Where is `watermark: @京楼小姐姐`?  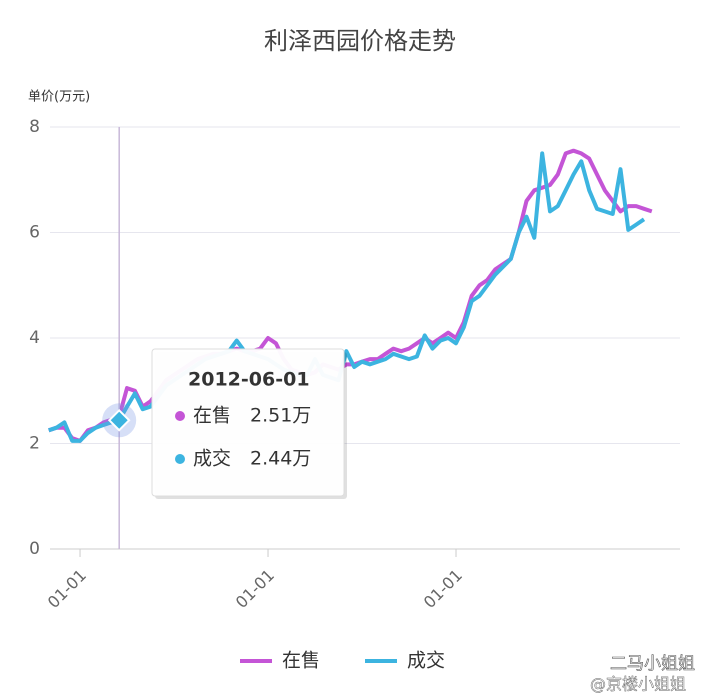 watermark: @京楼小姐姐 is located at coordinates (638, 684).